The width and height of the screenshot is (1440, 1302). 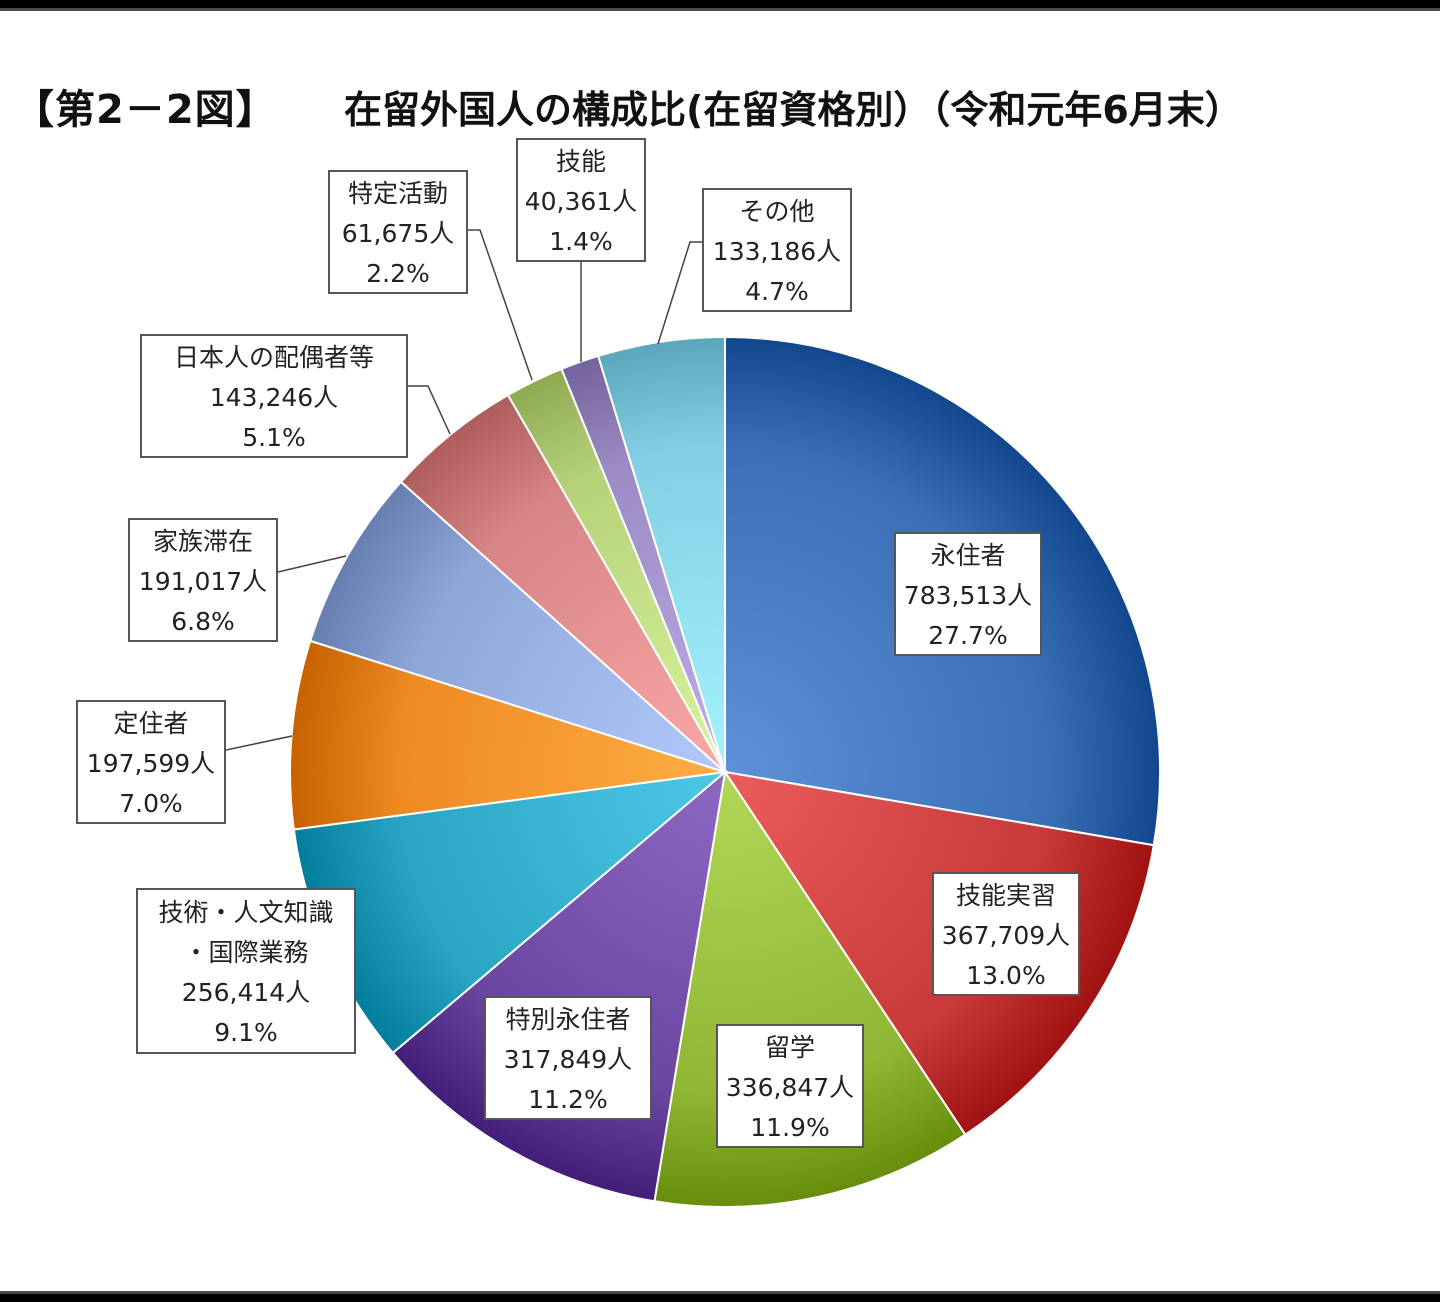 What do you see at coordinates (151, 803) in the screenshot?
I see `slice-label-percent: 7.0%` at bounding box center [151, 803].